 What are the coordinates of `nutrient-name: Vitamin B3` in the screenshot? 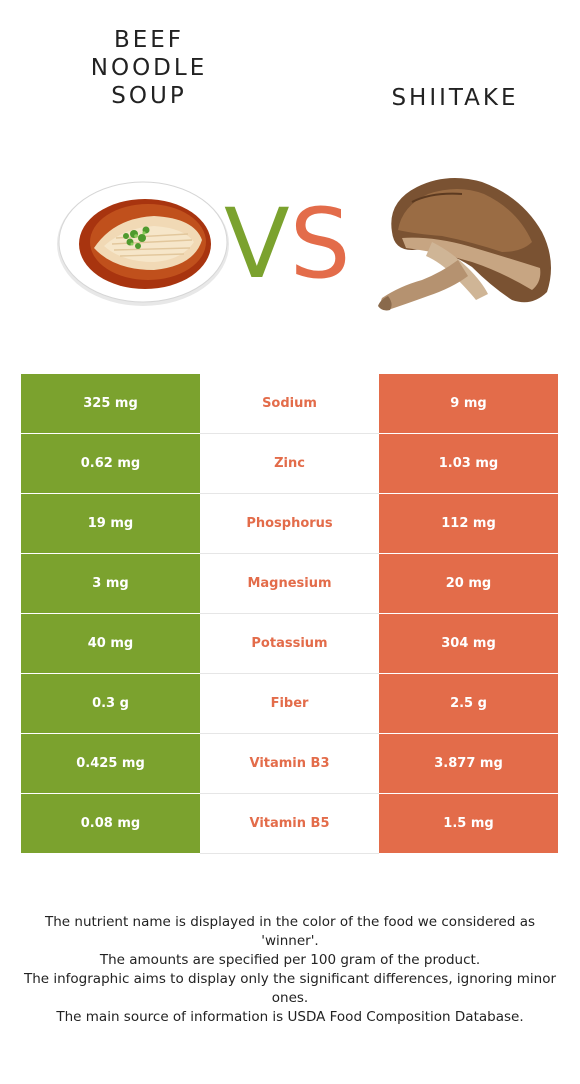 It's located at (289, 763).